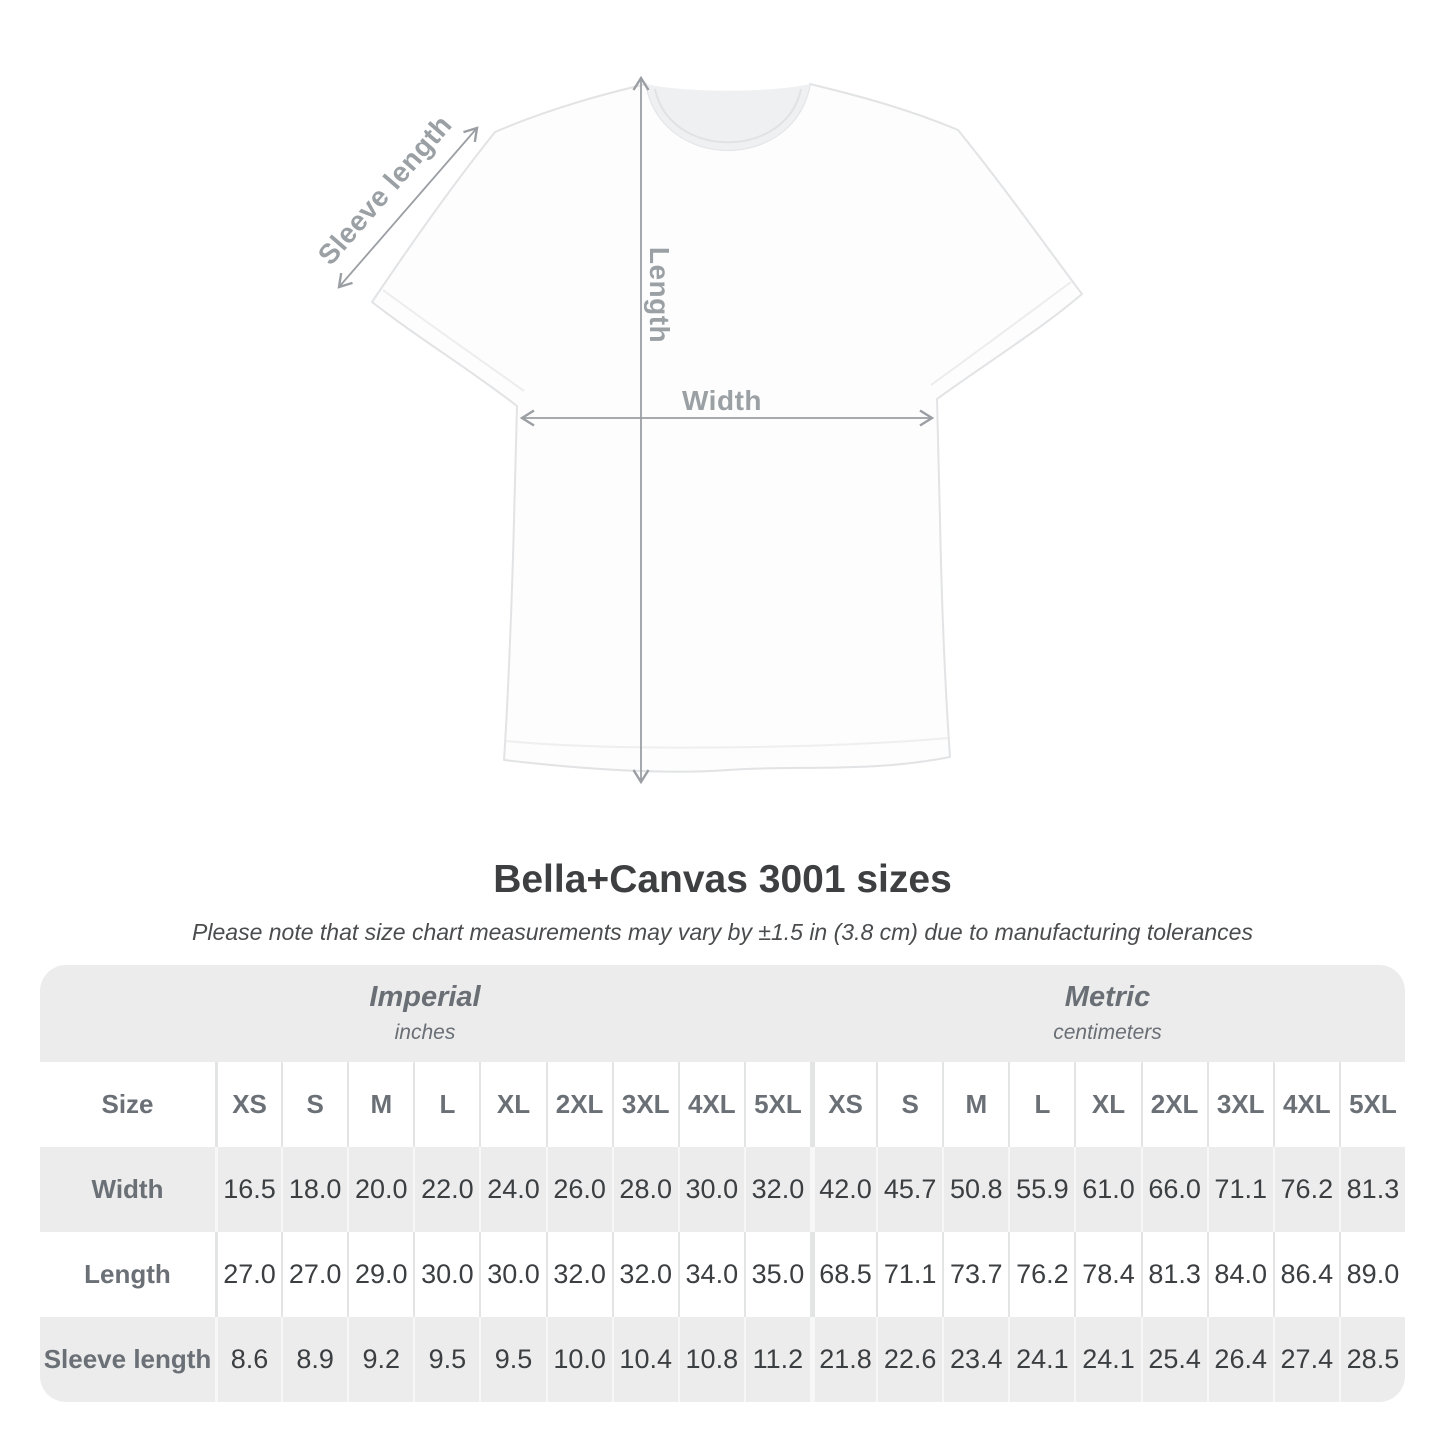 This screenshot has width=1445, height=1445. I want to click on width-m-metric-value: 50.8, so click(975, 1189).